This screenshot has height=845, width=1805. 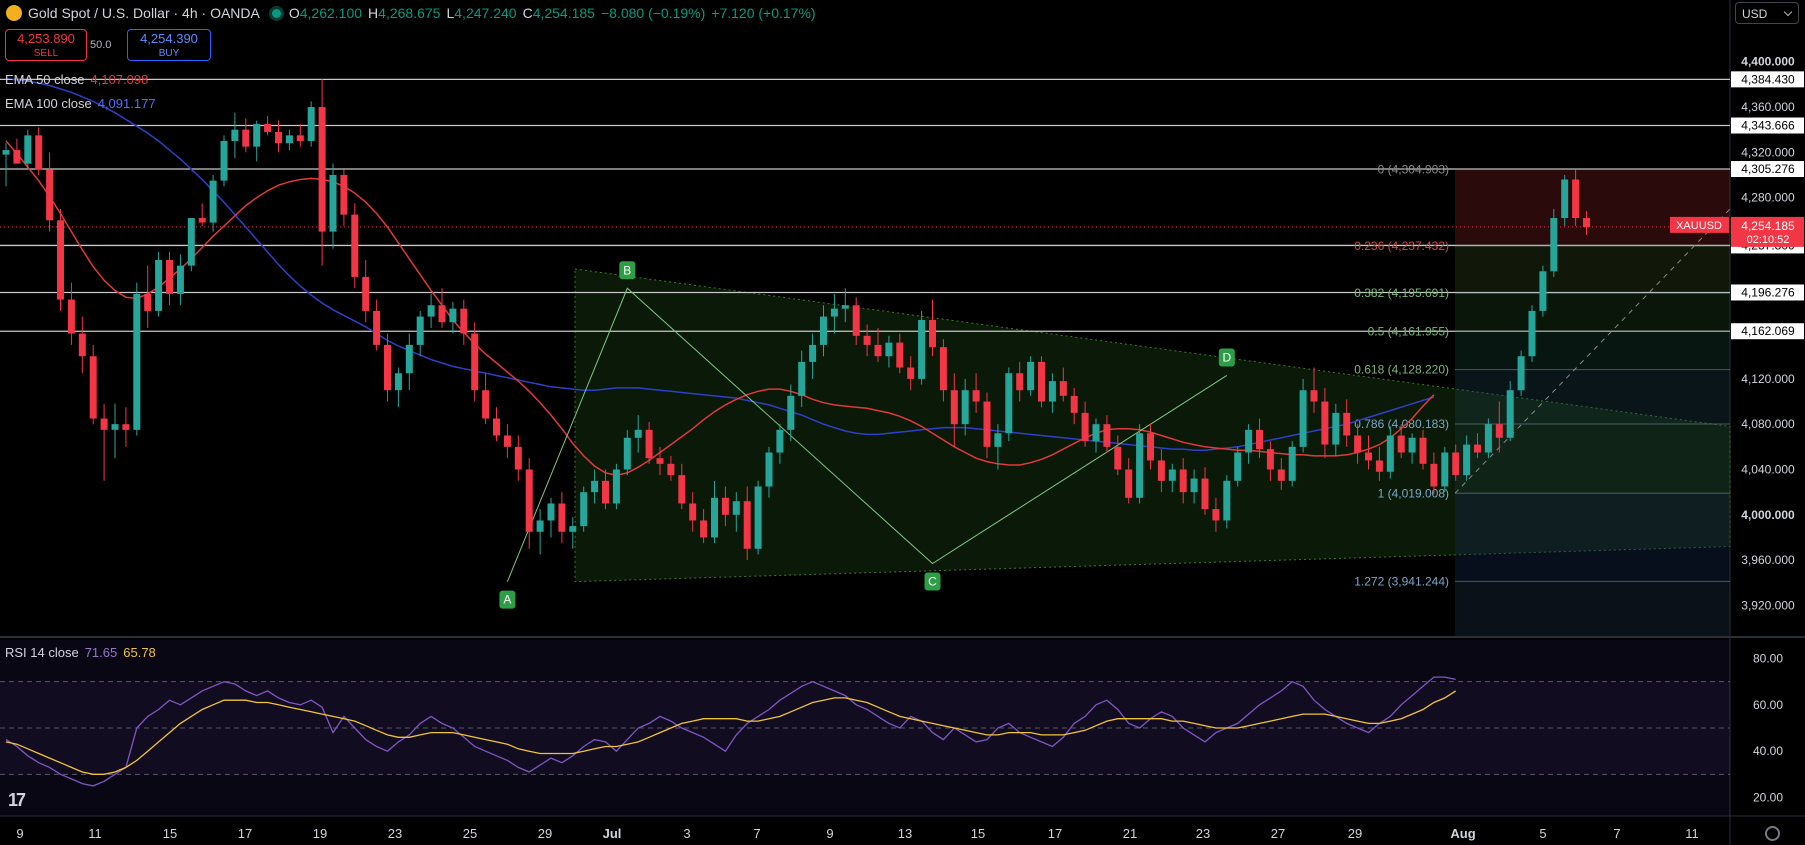 I want to click on level-price-label: 4,196.276, so click(x=1768, y=292).